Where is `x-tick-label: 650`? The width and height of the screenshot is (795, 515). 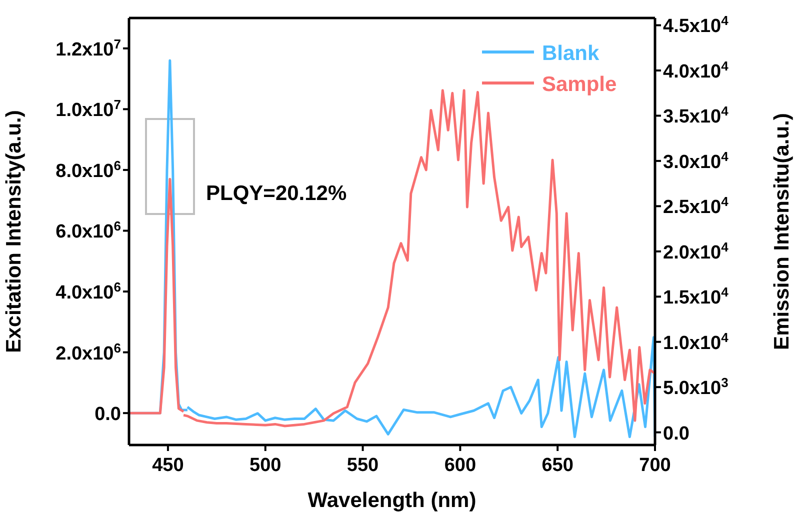
x-tick-label: 650 is located at coordinates (558, 465).